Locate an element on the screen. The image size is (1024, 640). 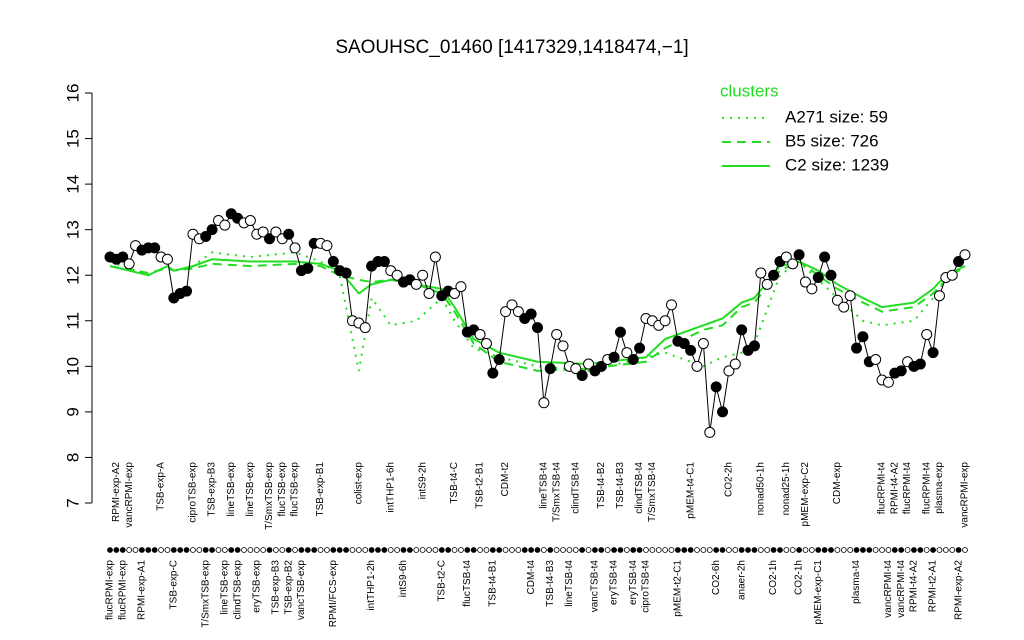
x-tick-label: TSB-exp-C is located at coordinates (173, 584).